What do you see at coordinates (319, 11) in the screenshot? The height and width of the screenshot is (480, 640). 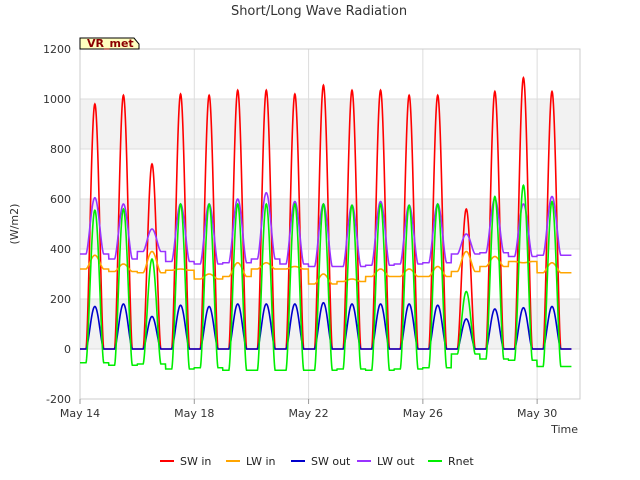 I see `chart-title: Short/Long Wave Radiation` at bounding box center [319, 11].